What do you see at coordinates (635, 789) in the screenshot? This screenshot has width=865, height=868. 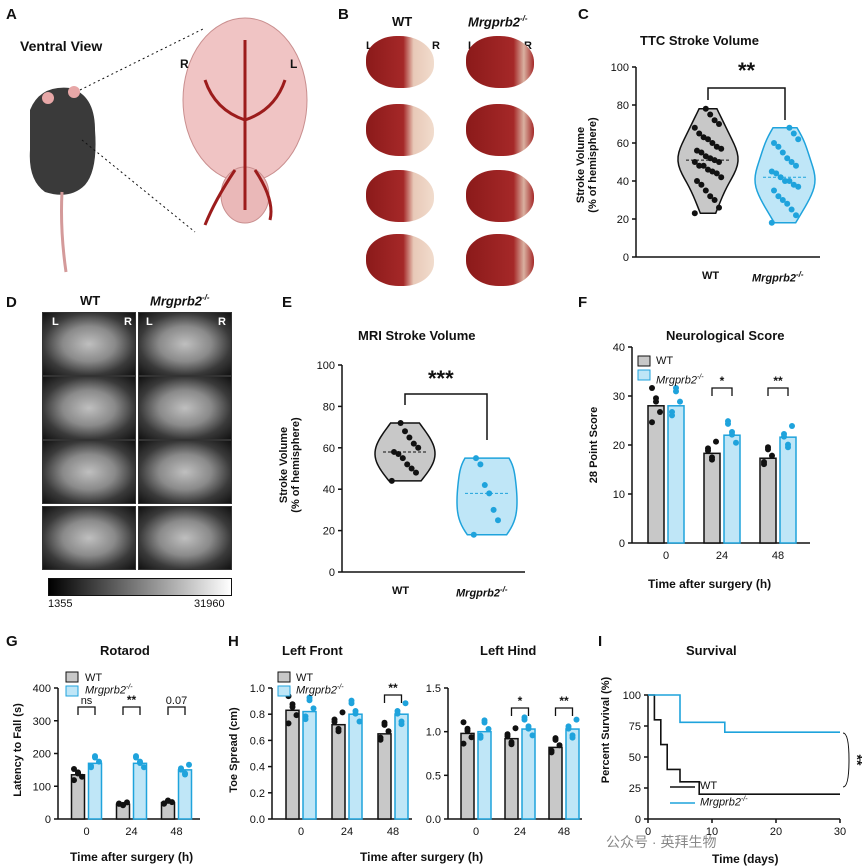 I see `chart-i-y-tick-label: 25` at bounding box center [635, 789].